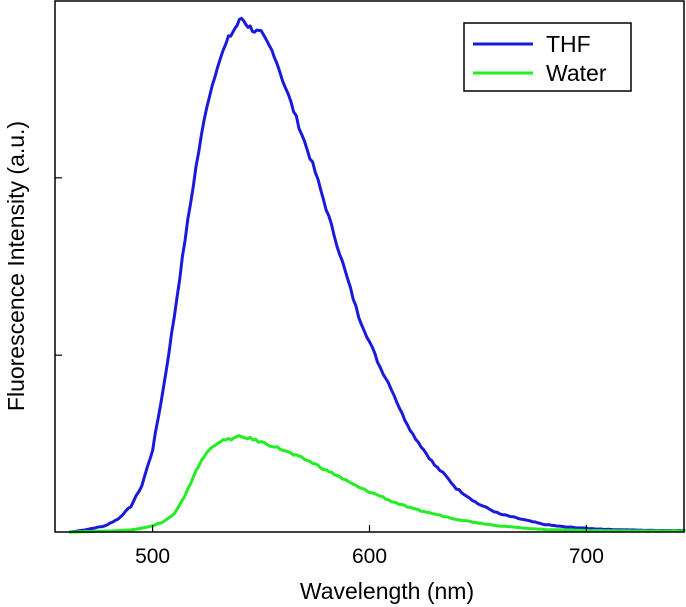 This screenshot has width=686, height=607. Describe the element at coordinates (568, 44) in the screenshot. I see `legend-label-thf: THF` at that location.